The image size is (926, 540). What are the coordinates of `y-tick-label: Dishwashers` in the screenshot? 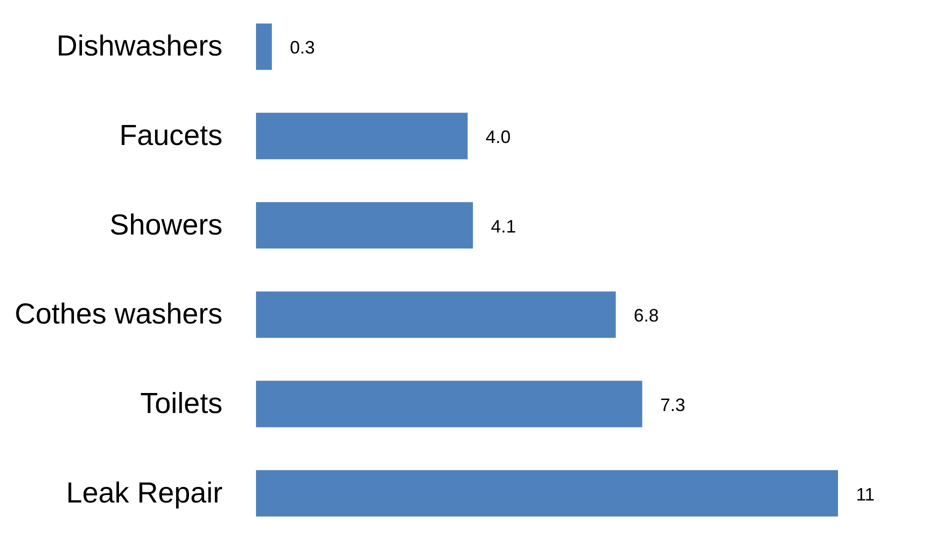 It's located at (139, 46).